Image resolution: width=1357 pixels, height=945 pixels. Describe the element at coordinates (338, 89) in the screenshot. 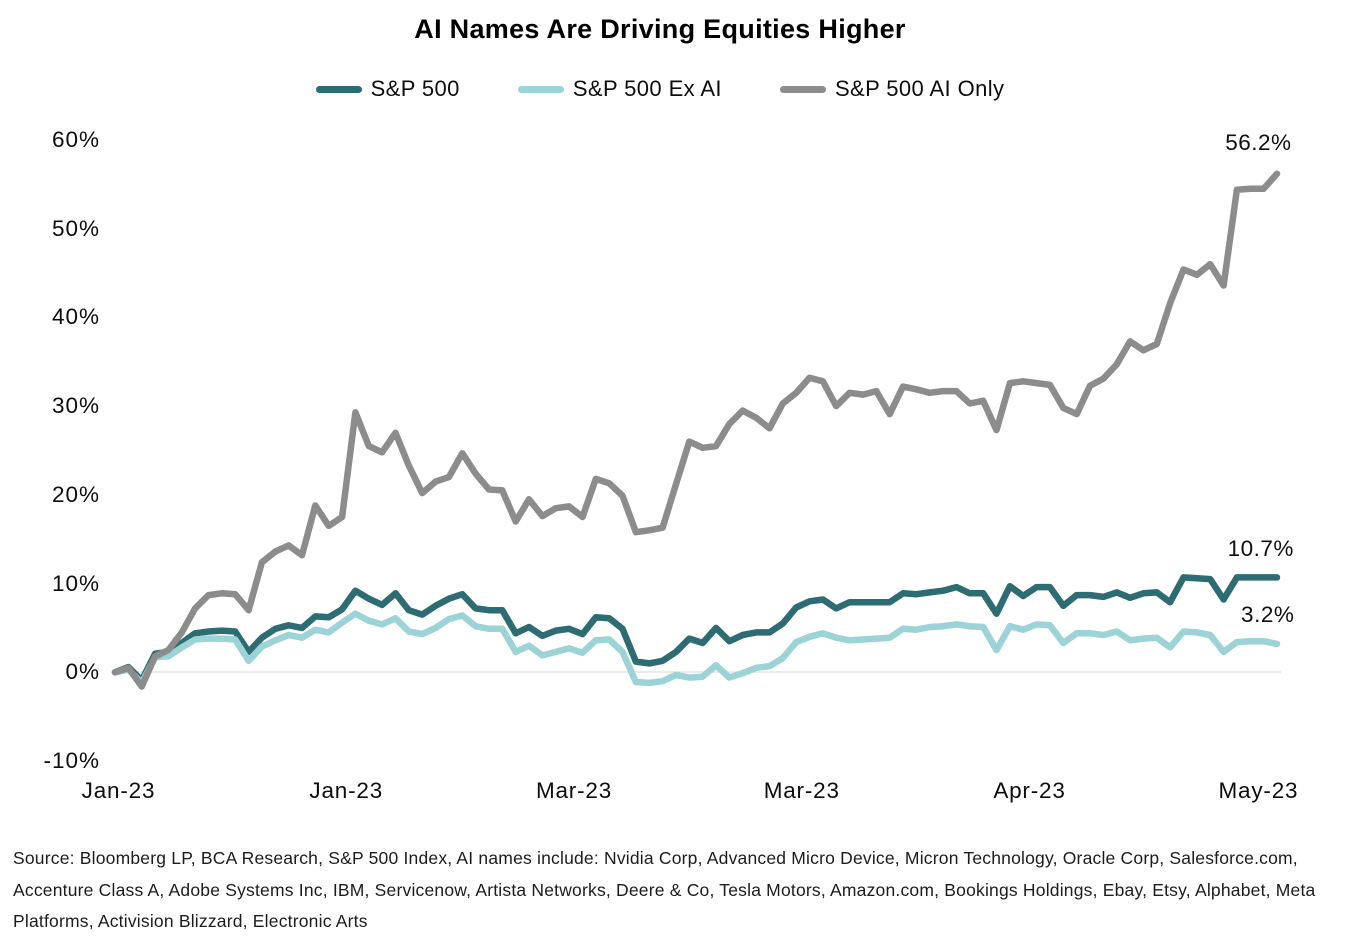

I see `legend-swatch-sp500` at that location.